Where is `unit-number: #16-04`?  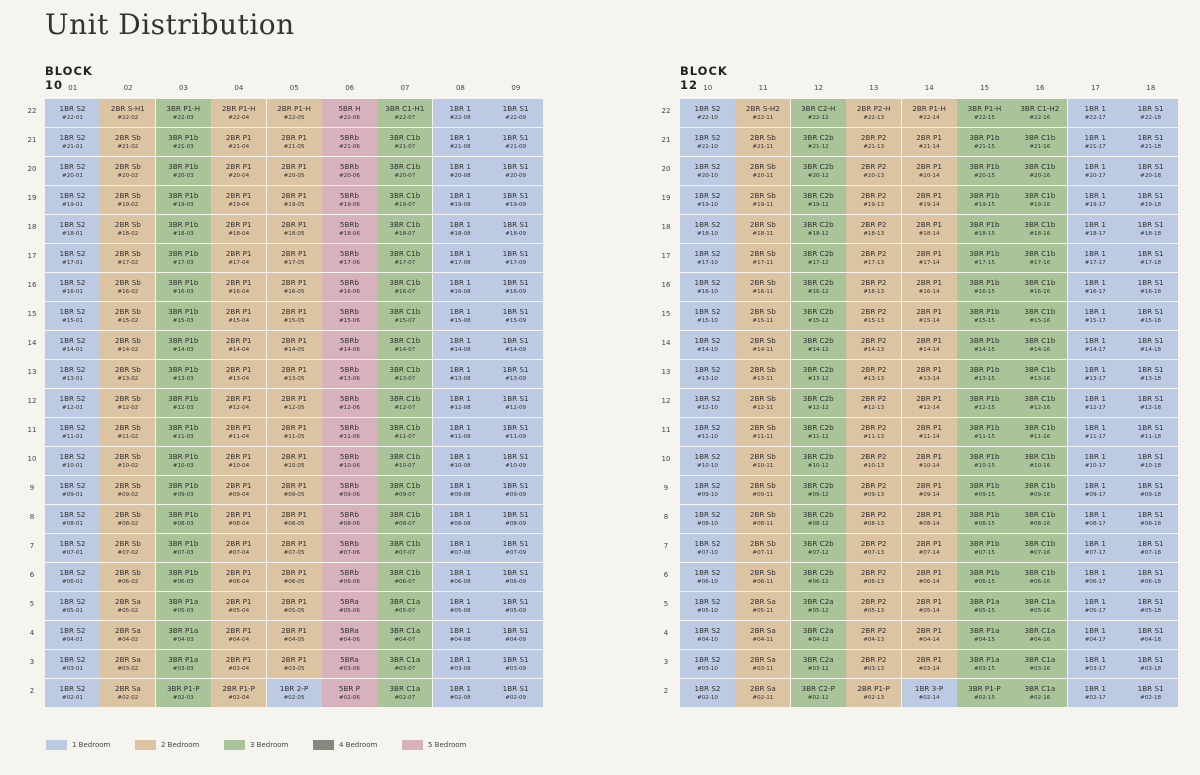 unit-number: #16-04 is located at coordinates (239, 292).